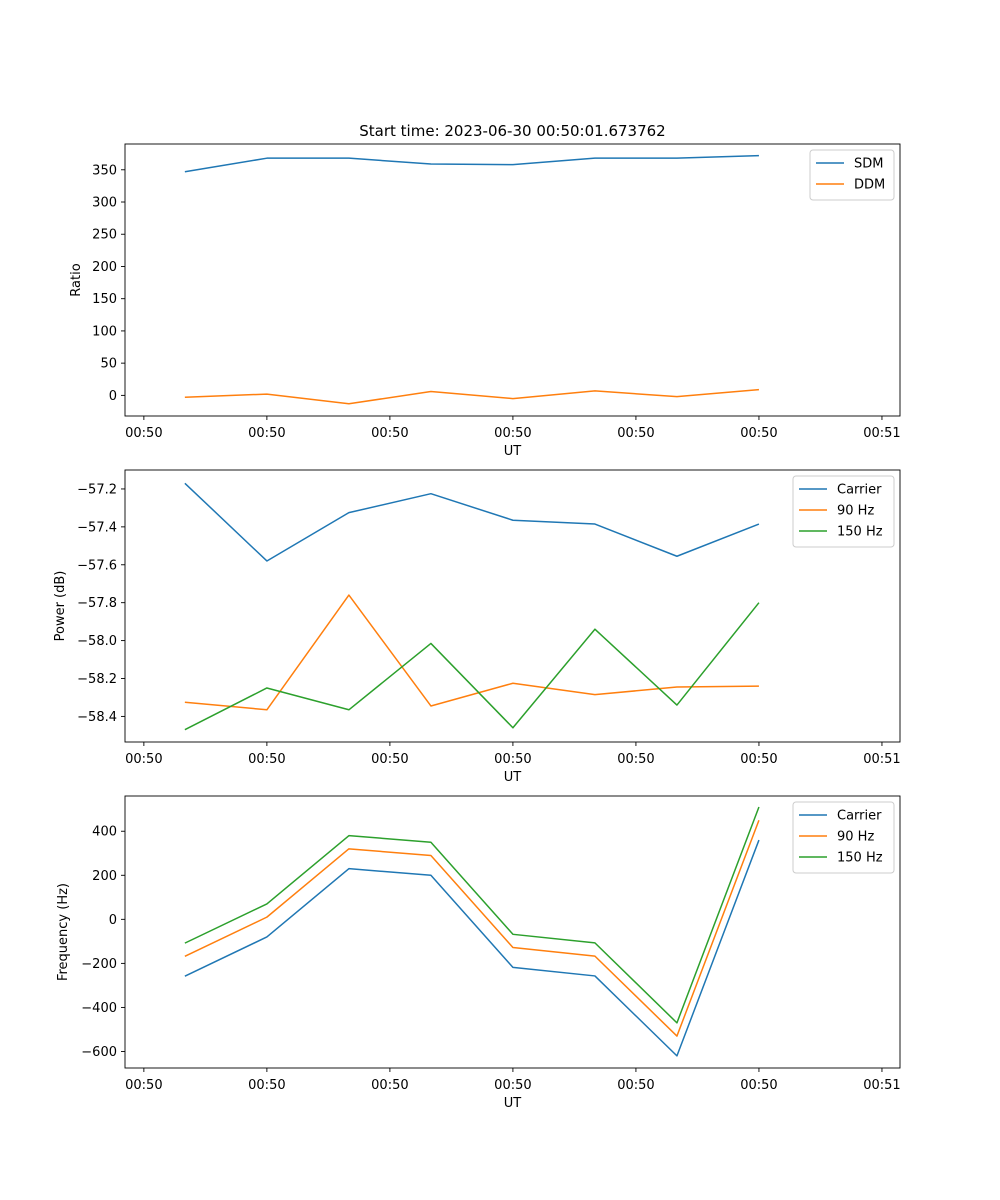 The height and width of the screenshot is (1200, 1000). I want to click on legend-label: SDM, so click(868, 164).